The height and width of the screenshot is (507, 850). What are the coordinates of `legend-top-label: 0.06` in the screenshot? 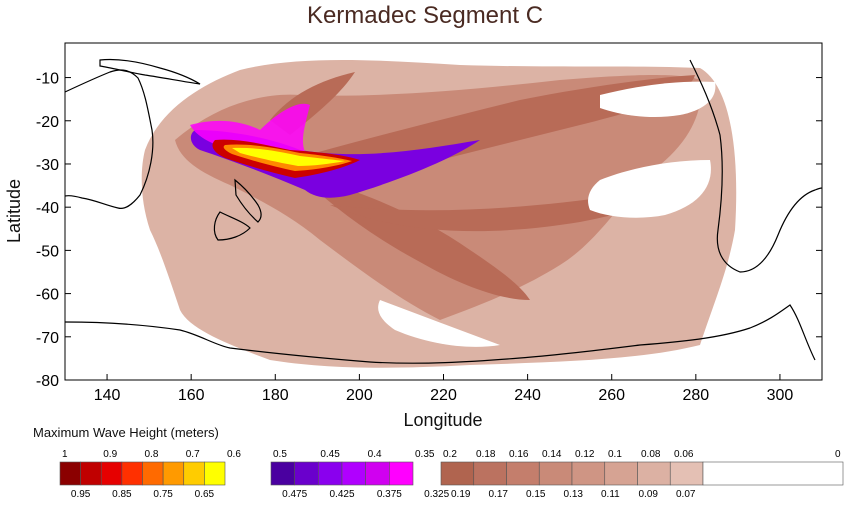 It's located at (684, 454).